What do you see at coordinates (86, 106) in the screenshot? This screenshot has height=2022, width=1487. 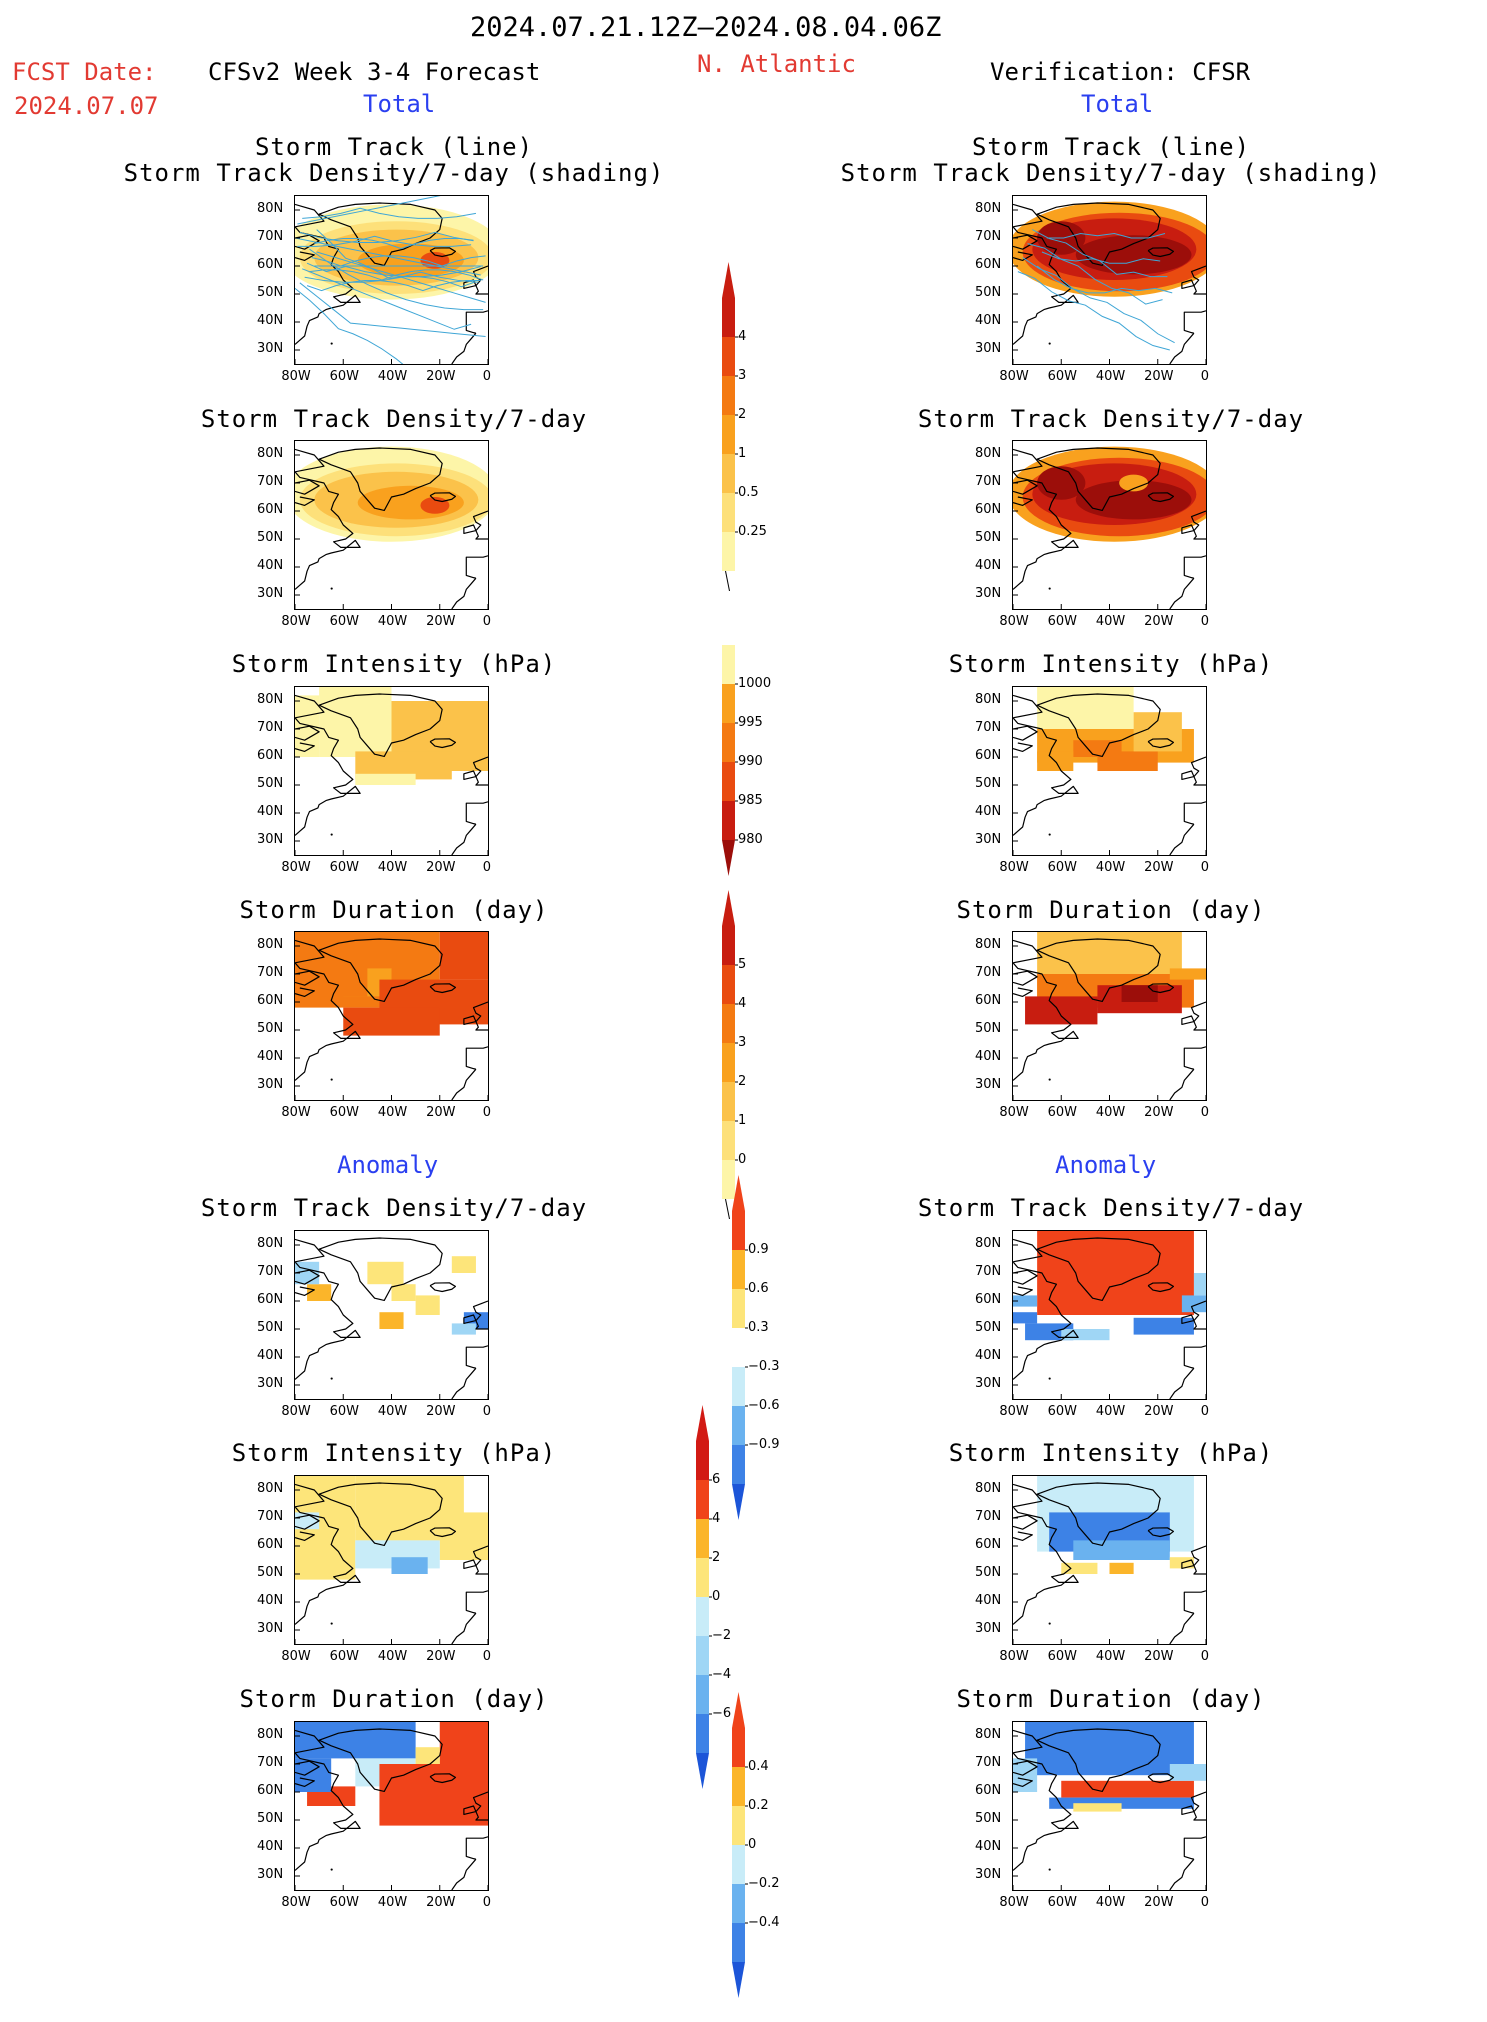 I see `fcst-date-value: 2024.07.07` at bounding box center [86, 106].